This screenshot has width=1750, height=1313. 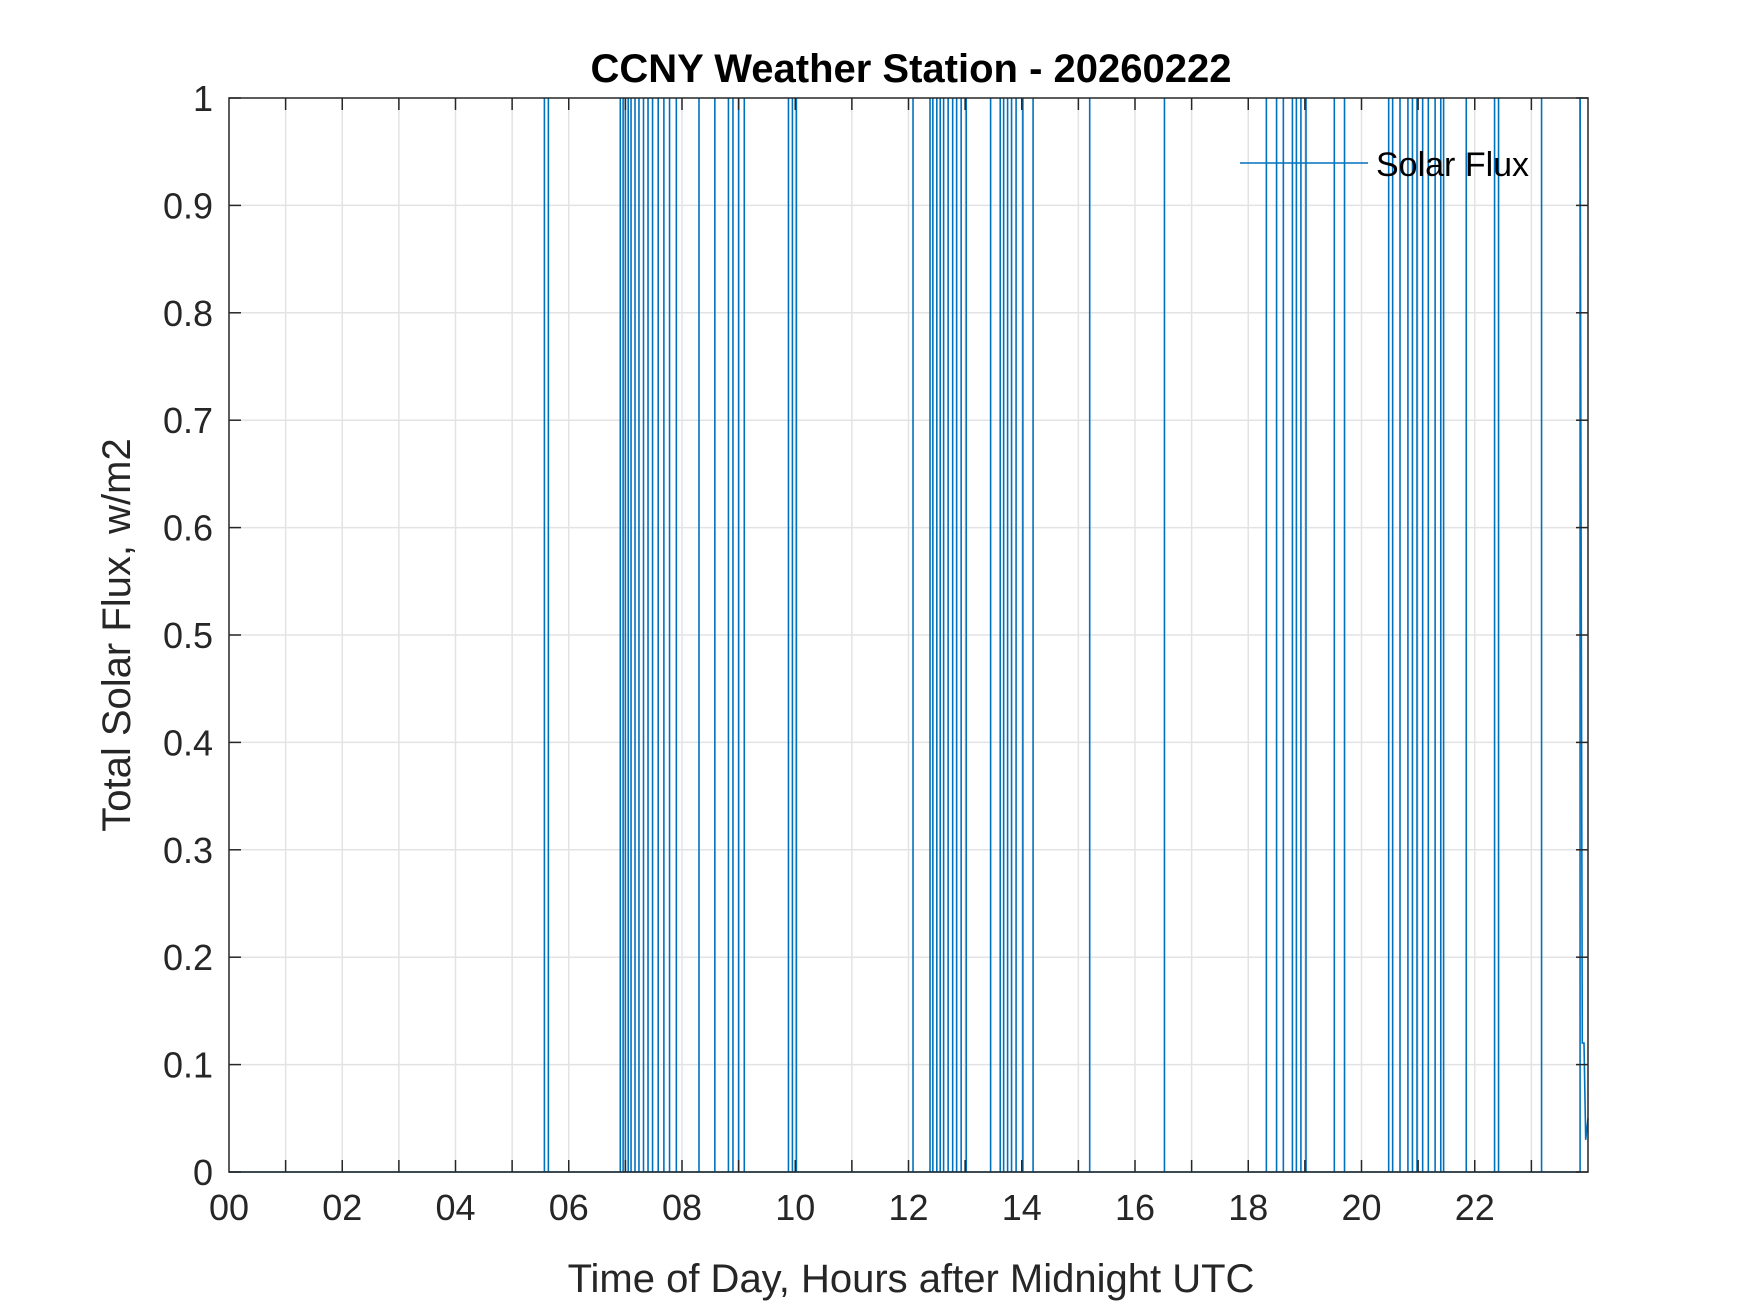 I want to click on legend-label-solar-flux: Solar Flux, so click(x=1452, y=165).